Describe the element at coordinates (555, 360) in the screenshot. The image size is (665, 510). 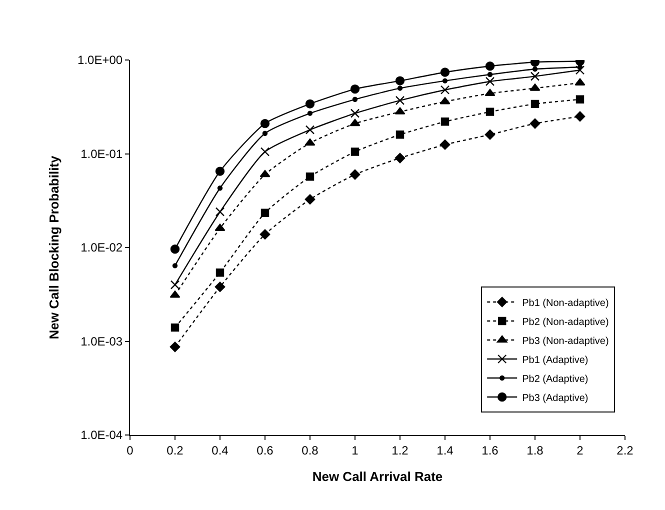
I see `legend-label: Pb1 (Adaptive)` at that location.